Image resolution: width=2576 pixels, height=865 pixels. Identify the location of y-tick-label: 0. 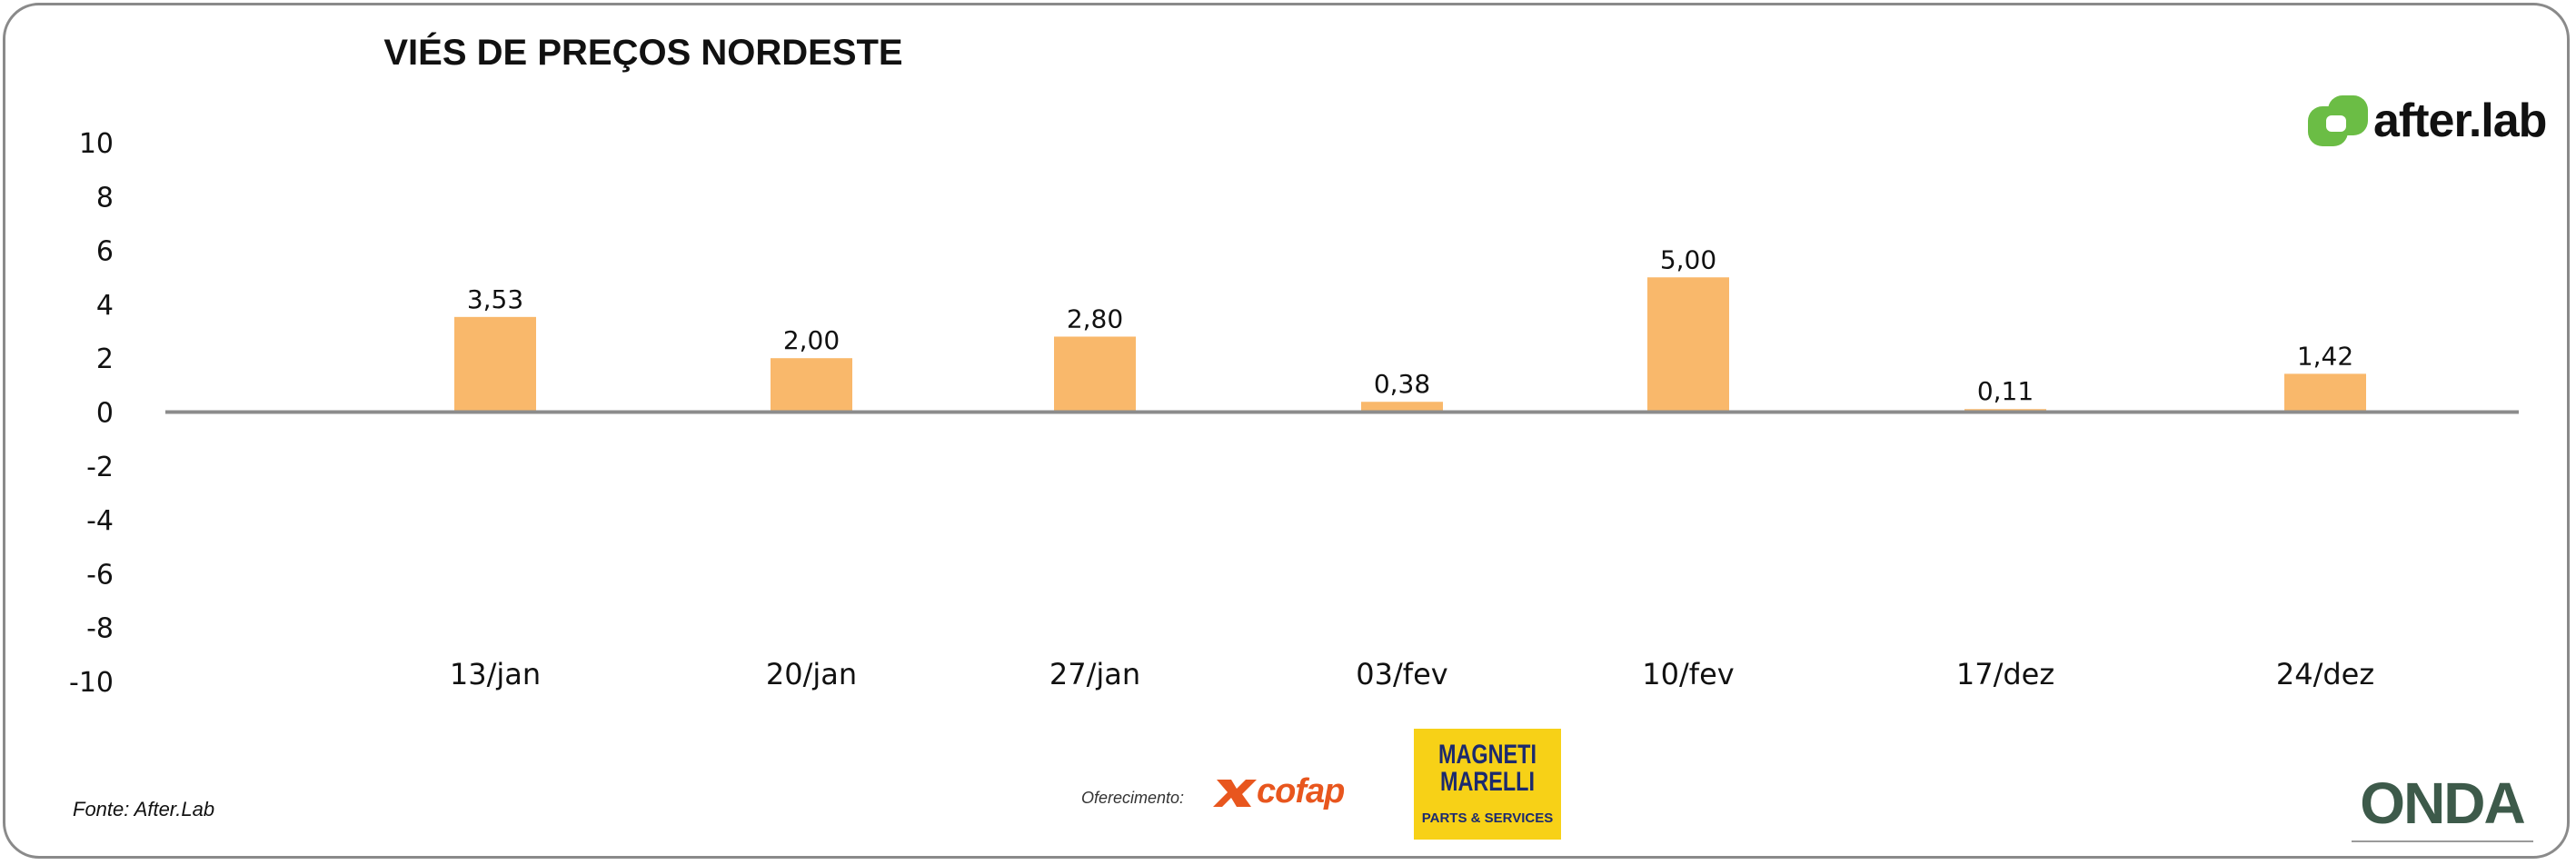
(105, 414).